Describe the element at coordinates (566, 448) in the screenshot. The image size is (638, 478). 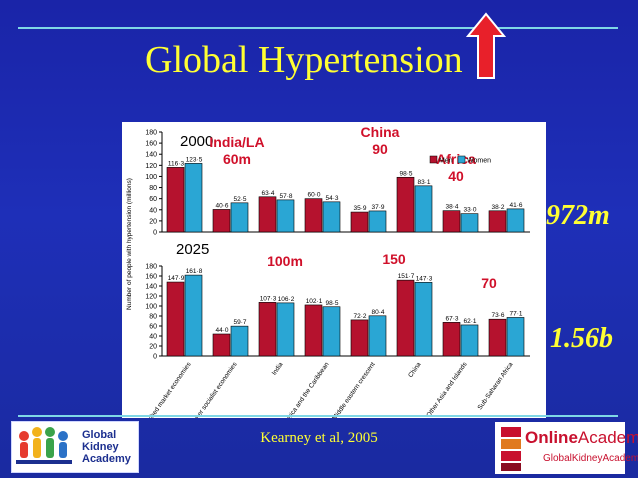
I see `online-academy-logo: OnlineAcademy GlobalKidneyAcademy` at that location.